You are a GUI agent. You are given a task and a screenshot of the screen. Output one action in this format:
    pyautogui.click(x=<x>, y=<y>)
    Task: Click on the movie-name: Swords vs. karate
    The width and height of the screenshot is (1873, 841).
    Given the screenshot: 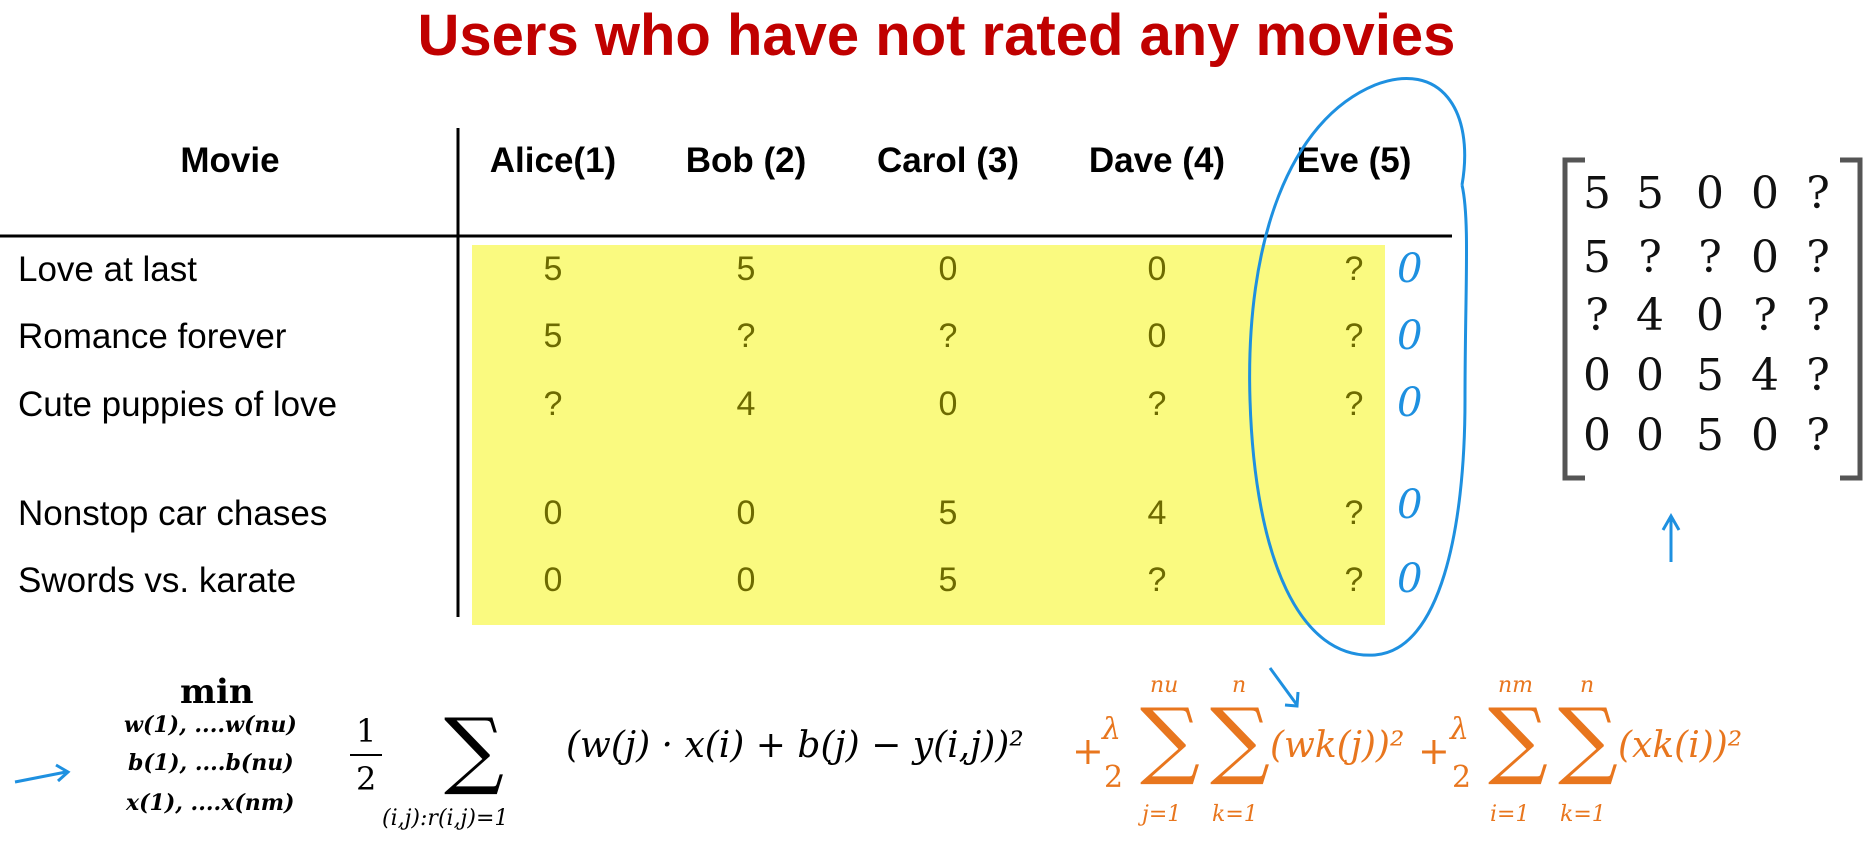 What is the action you would take?
    pyautogui.click(x=157, y=580)
    